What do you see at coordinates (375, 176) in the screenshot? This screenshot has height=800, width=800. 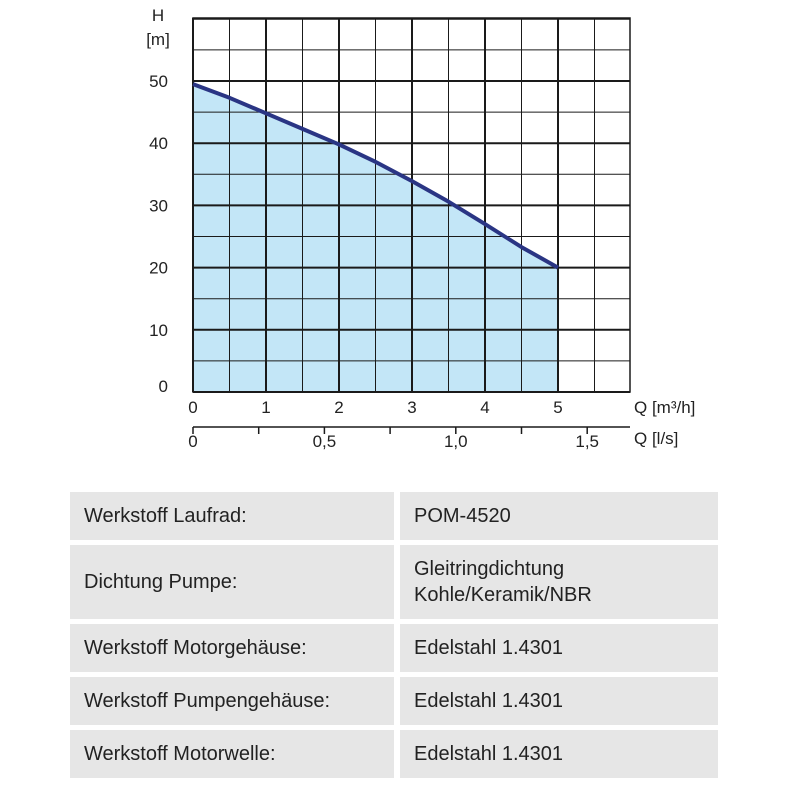 I see `curve-line` at bounding box center [375, 176].